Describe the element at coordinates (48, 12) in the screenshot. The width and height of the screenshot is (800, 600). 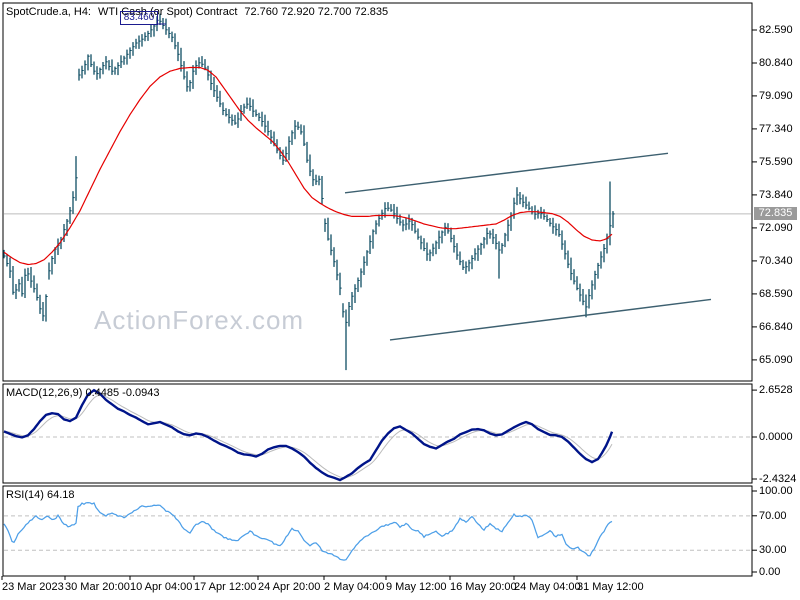
I see `symbol-timeframe-label: SpotCrude.a, H4:` at that location.